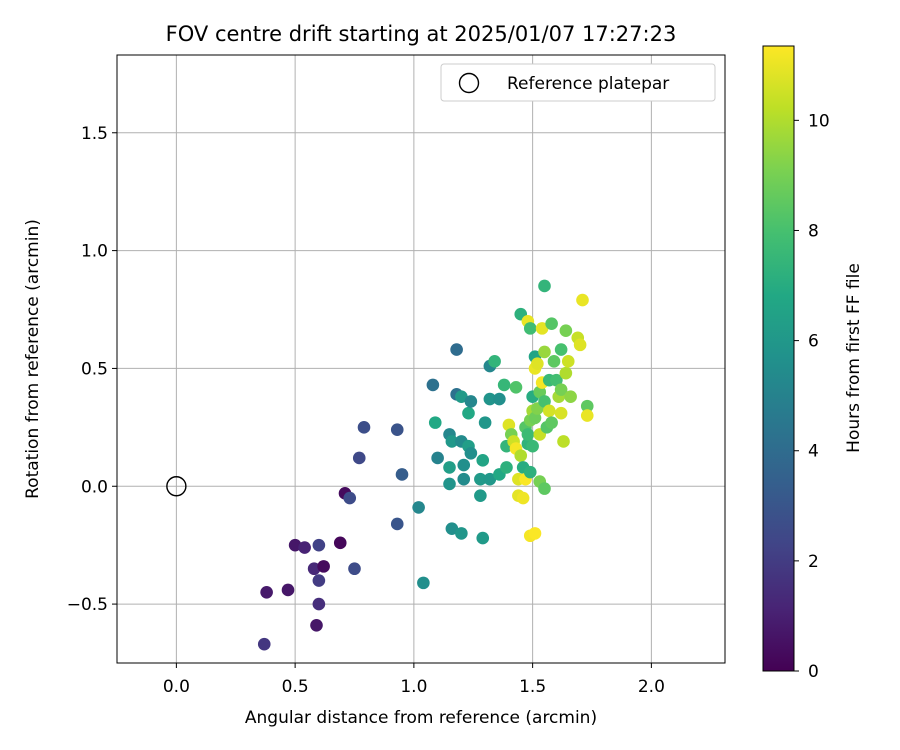 The height and width of the screenshot is (750, 900). I want to click on colorbar-ticks: 0 2 4 6 8 10, so click(812, 396).